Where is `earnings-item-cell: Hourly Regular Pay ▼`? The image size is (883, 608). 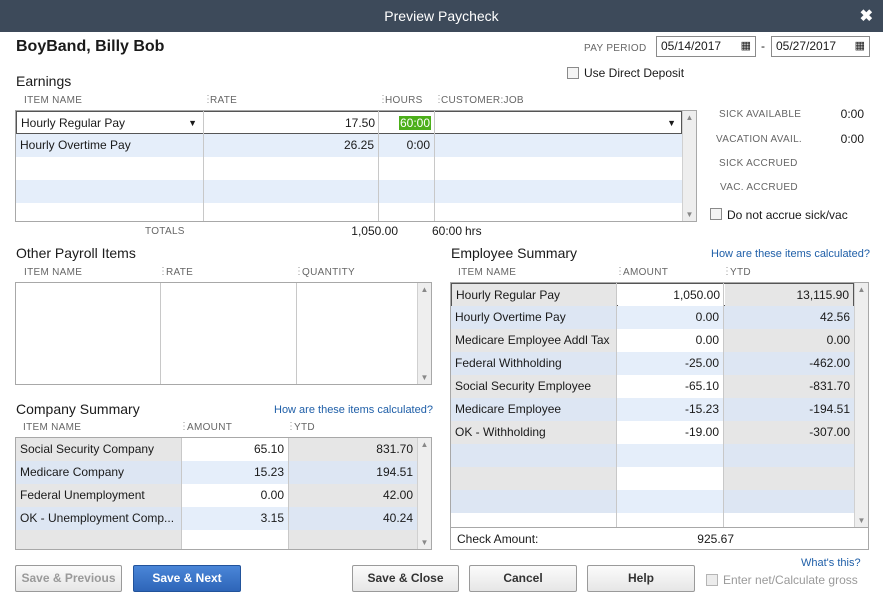 earnings-item-cell: Hourly Regular Pay ▼ is located at coordinates (110, 123).